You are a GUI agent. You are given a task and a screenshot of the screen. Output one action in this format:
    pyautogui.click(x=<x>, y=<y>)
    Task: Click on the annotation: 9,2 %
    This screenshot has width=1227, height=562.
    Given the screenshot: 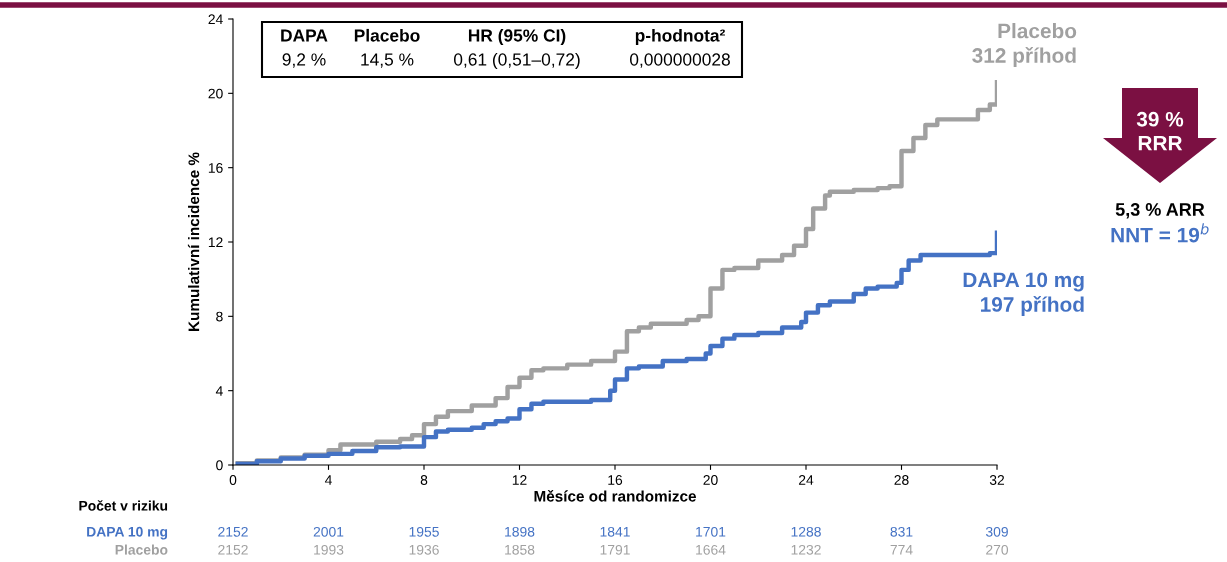 What is the action you would take?
    pyautogui.click(x=304, y=60)
    